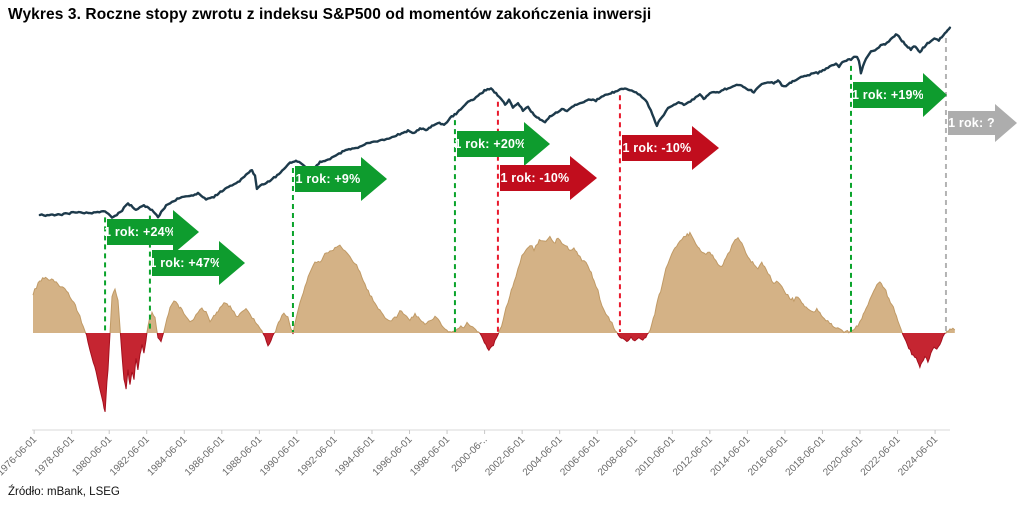 This screenshot has height=508, width=1024. Describe the element at coordinates (470, 454) in the screenshot. I see `x-tick-label: 2000-06-..` at that location.